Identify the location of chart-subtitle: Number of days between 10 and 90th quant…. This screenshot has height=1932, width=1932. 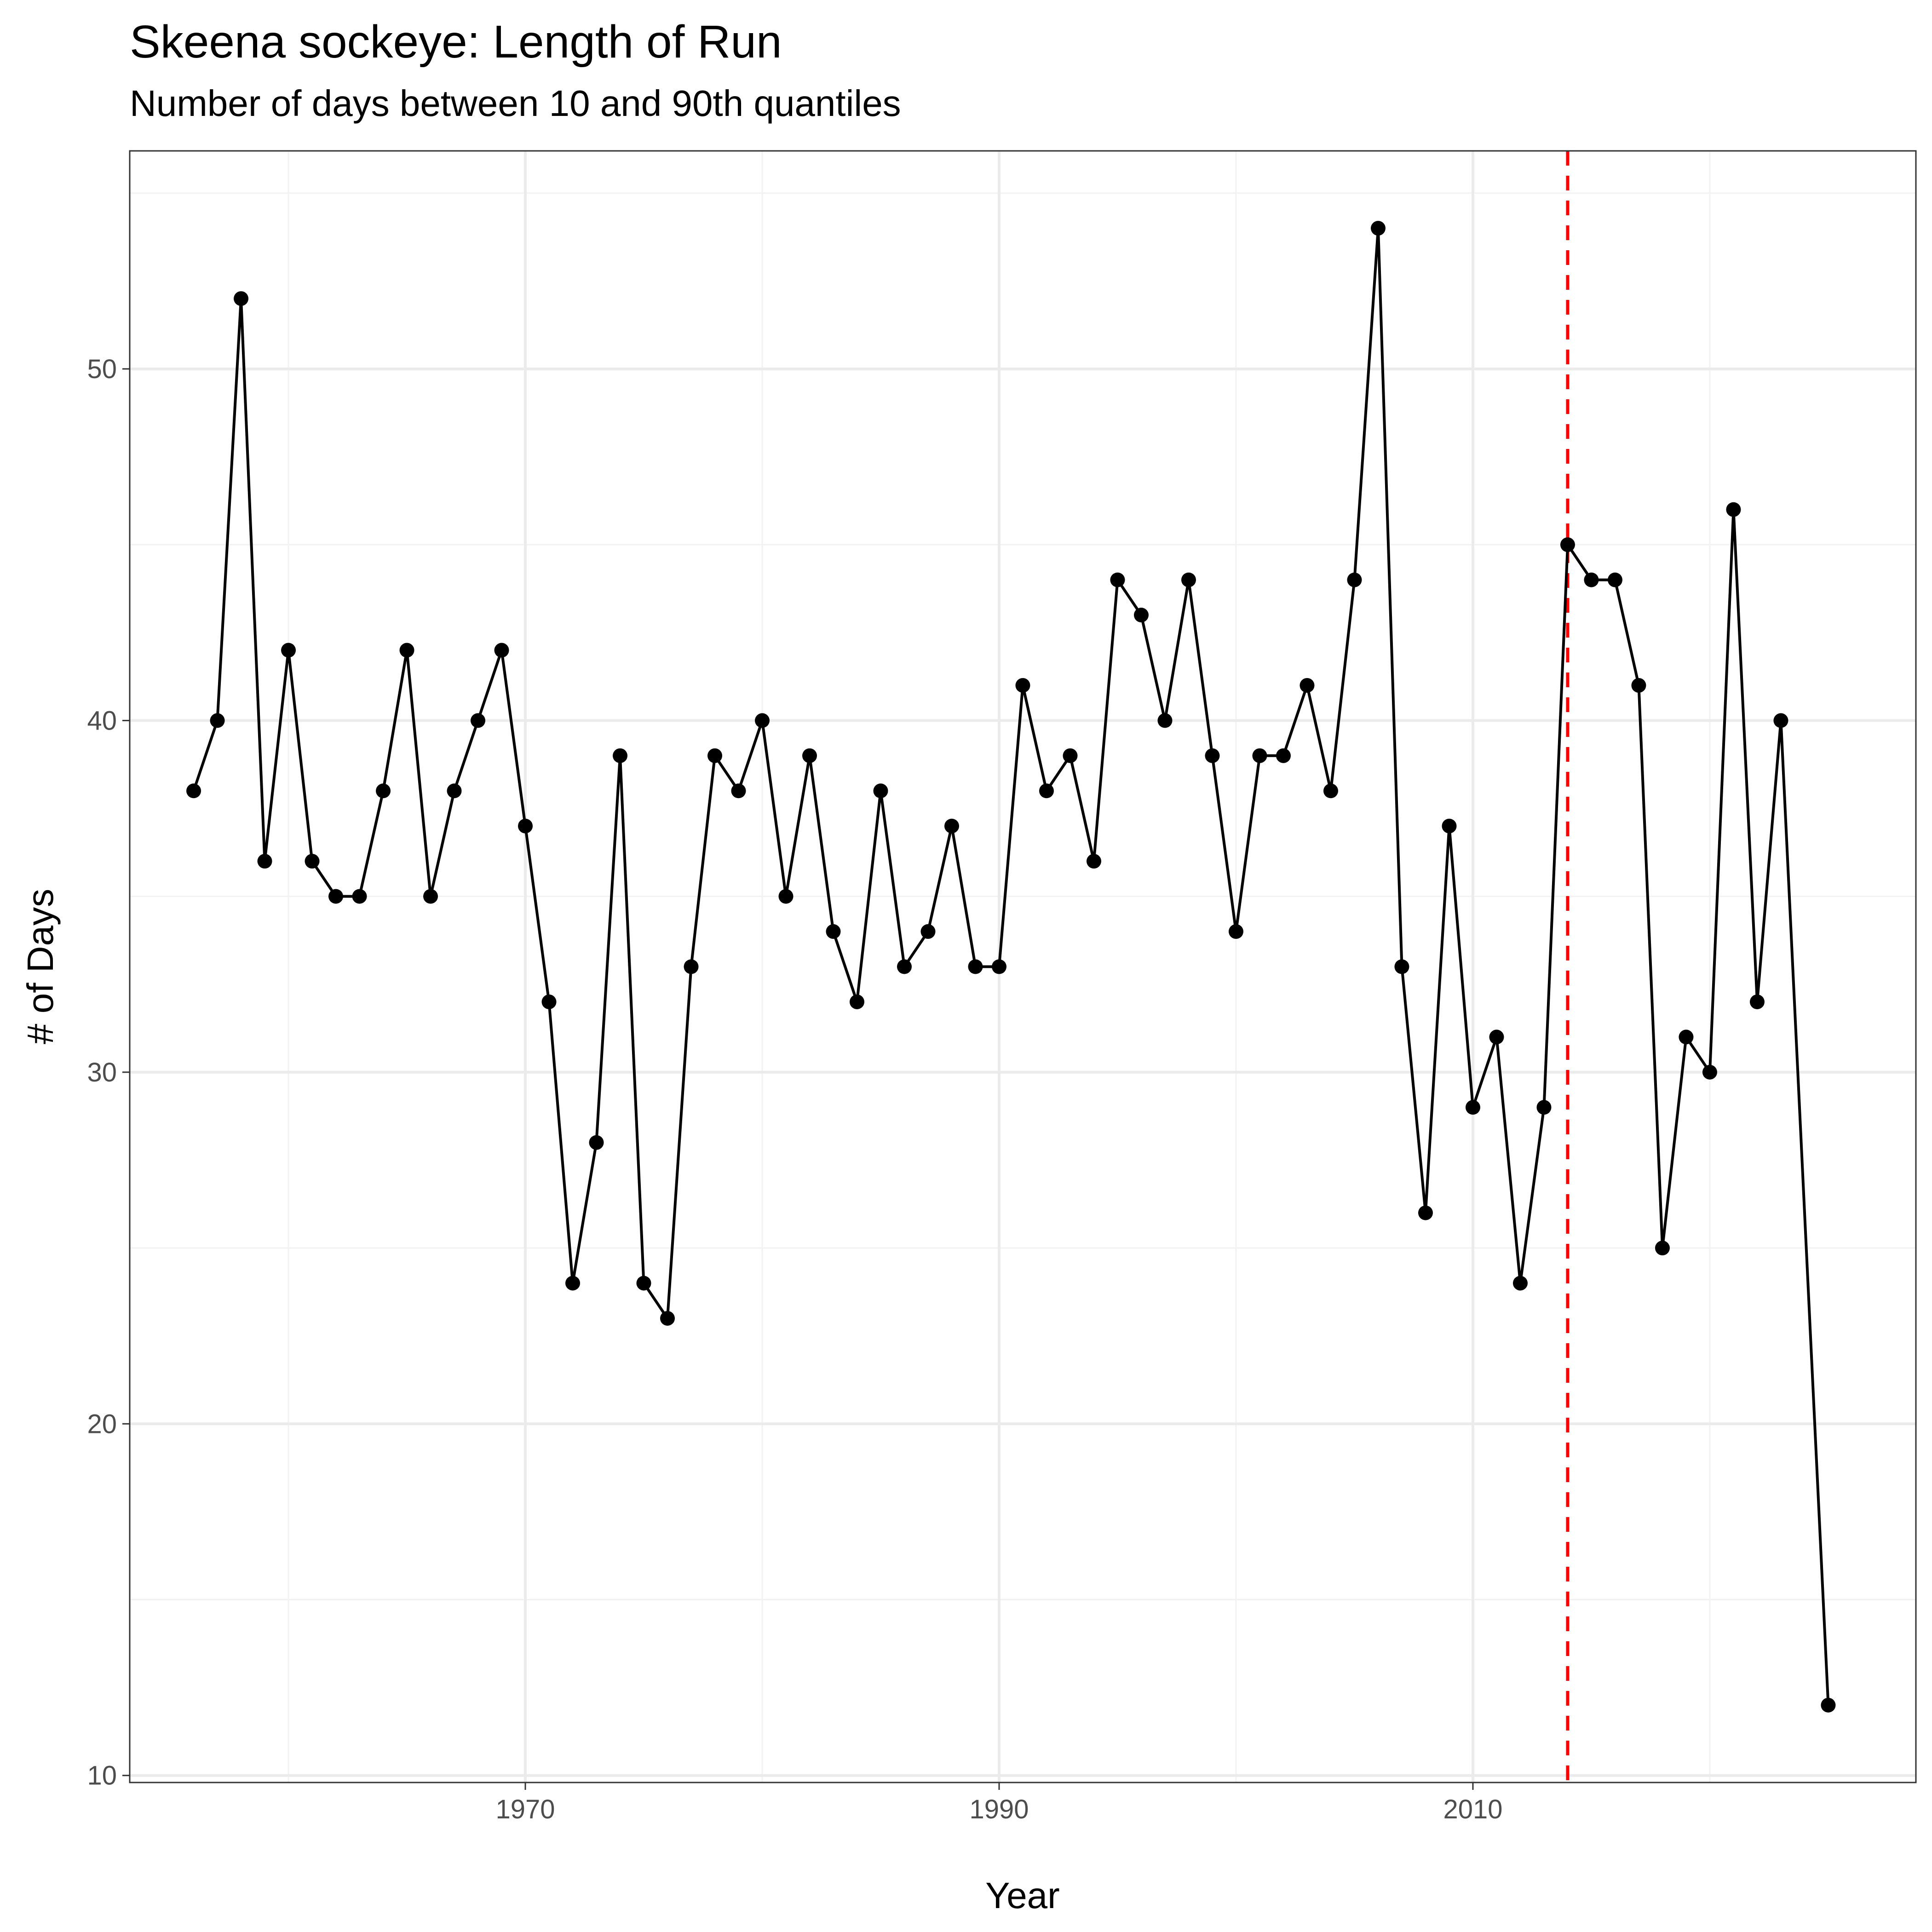
(515, 103).